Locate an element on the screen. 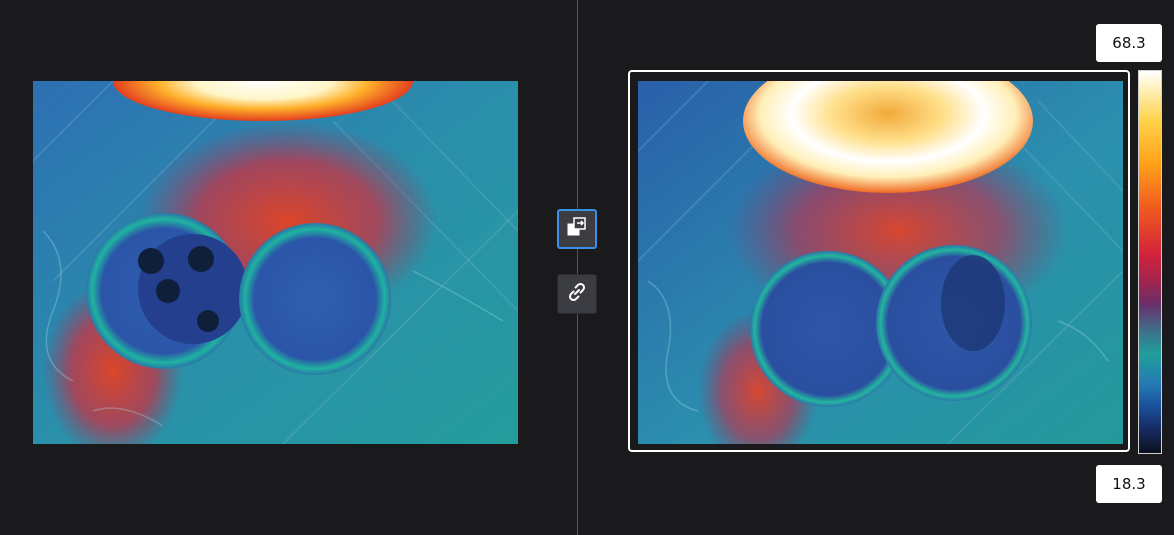  link-icon is located at coordinates (577, 294).